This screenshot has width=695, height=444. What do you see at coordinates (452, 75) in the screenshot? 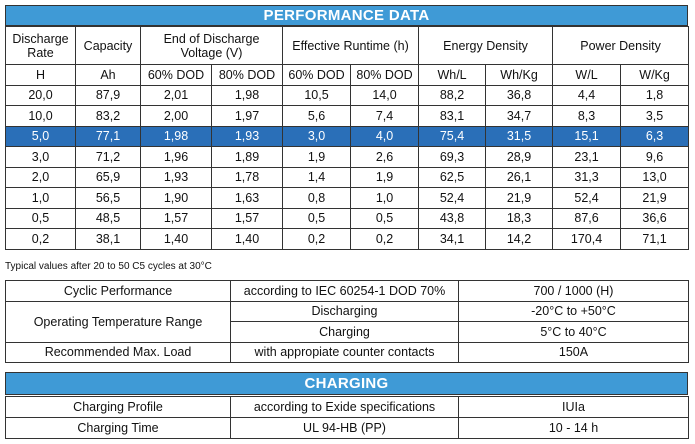
I see `unit-cell: Wh/L` at bounding box center [452, 75].